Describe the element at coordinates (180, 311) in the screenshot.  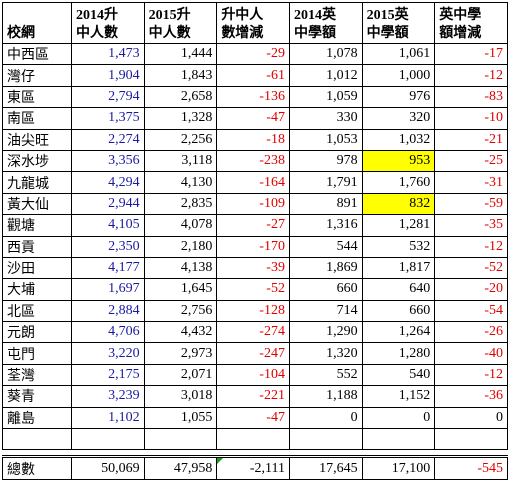
I see `value-cell: 2,756` at that location.